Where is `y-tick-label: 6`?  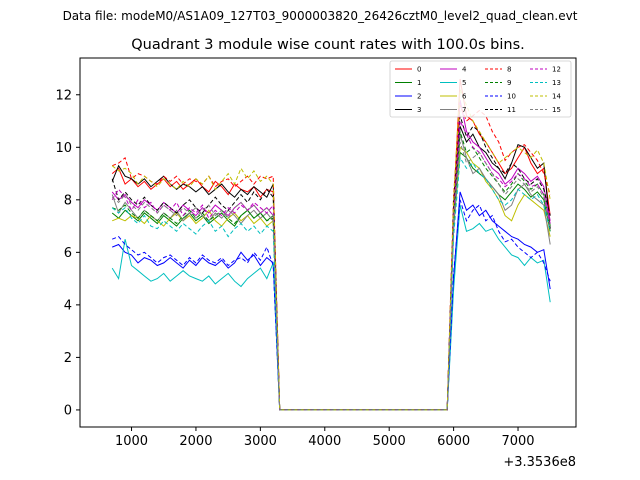 y-tick-label: 6 is located at coordinates (68, 253).